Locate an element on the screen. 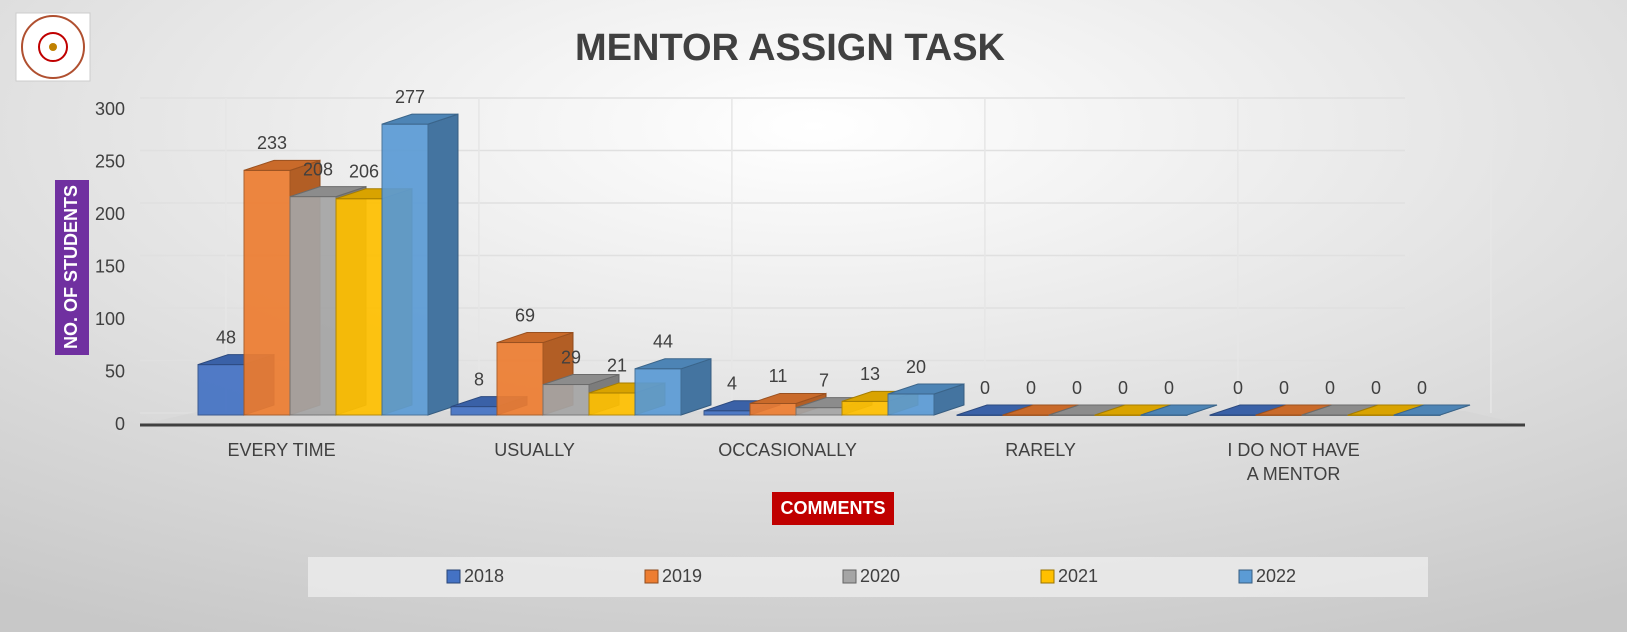  x-tick-label: RARELY is located at coordinates (1040, 450).